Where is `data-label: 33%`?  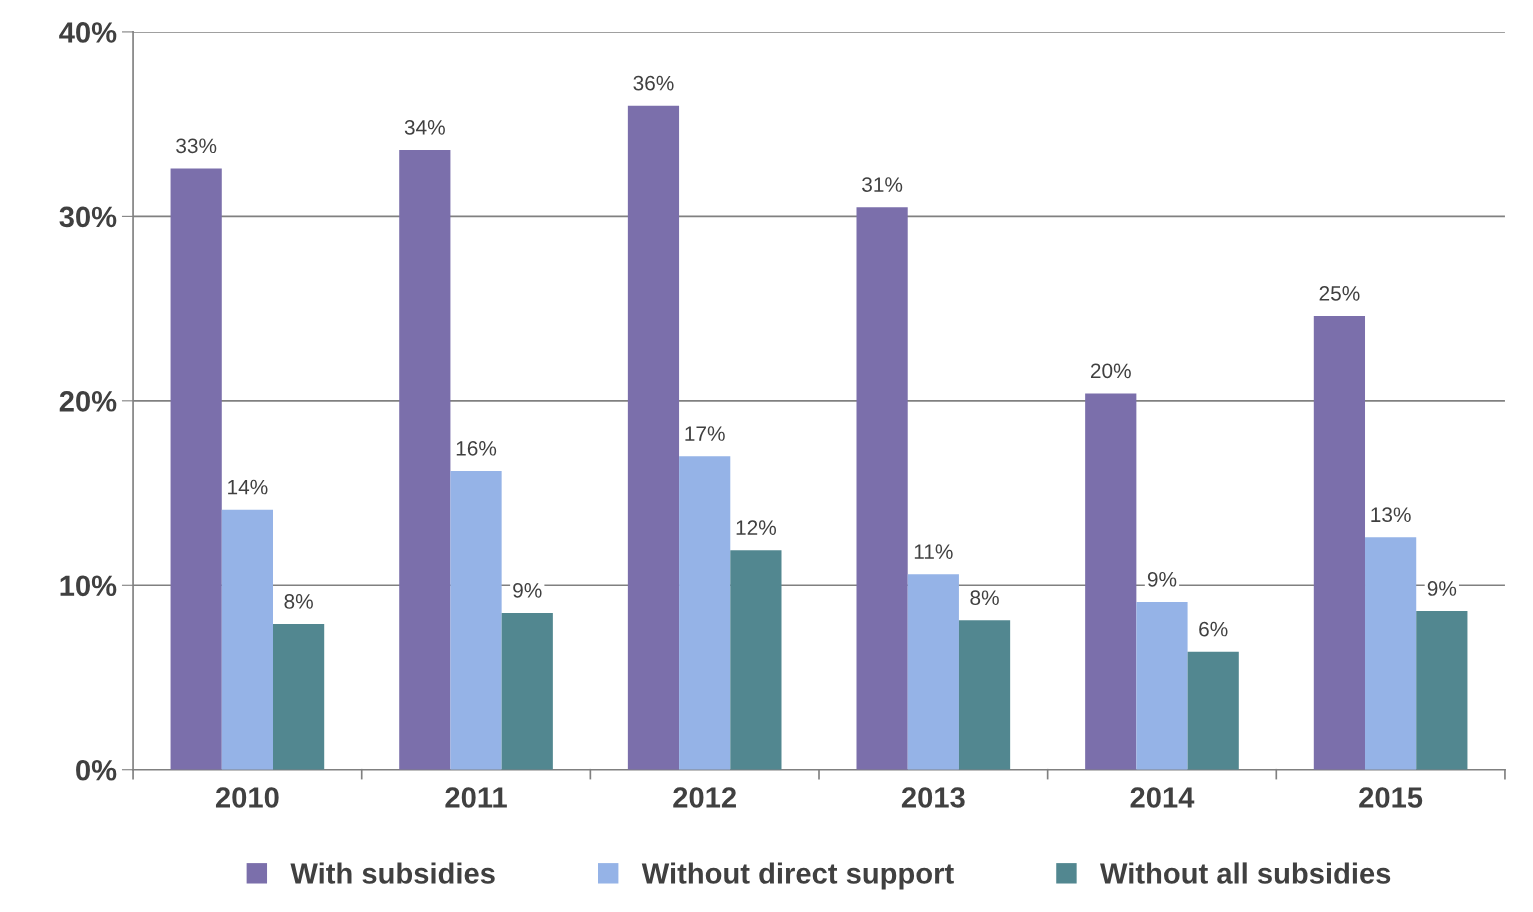
data-label: 33% is located at coordinates (196, 146).